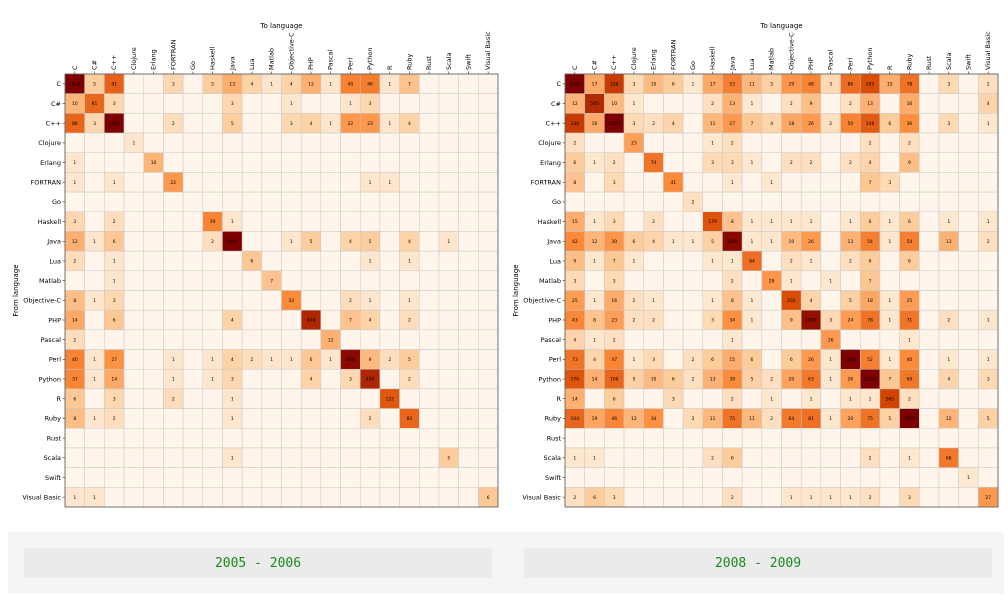  Describe the element at coordinates (350, 64) in the screenshot. I see `x-tick-label: Perl` at that location.